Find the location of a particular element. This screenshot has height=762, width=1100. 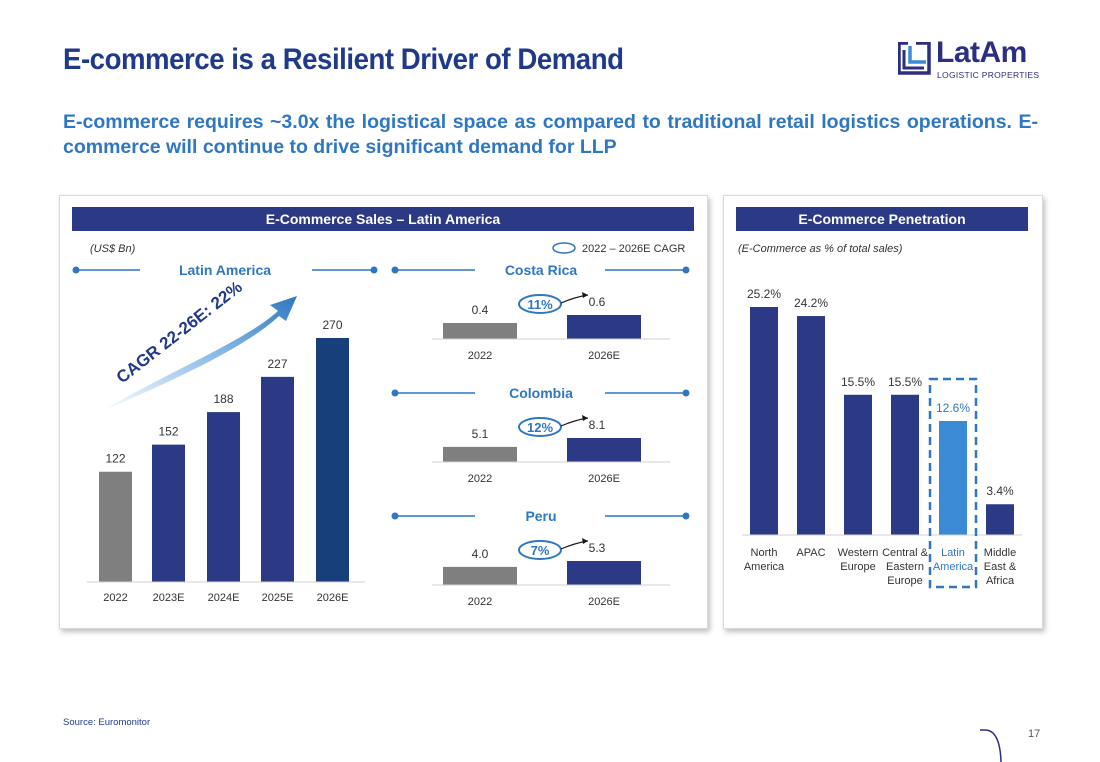

cagr-legend-label: 2022 – 2026E CAGR is located at coordinates (633, 249).